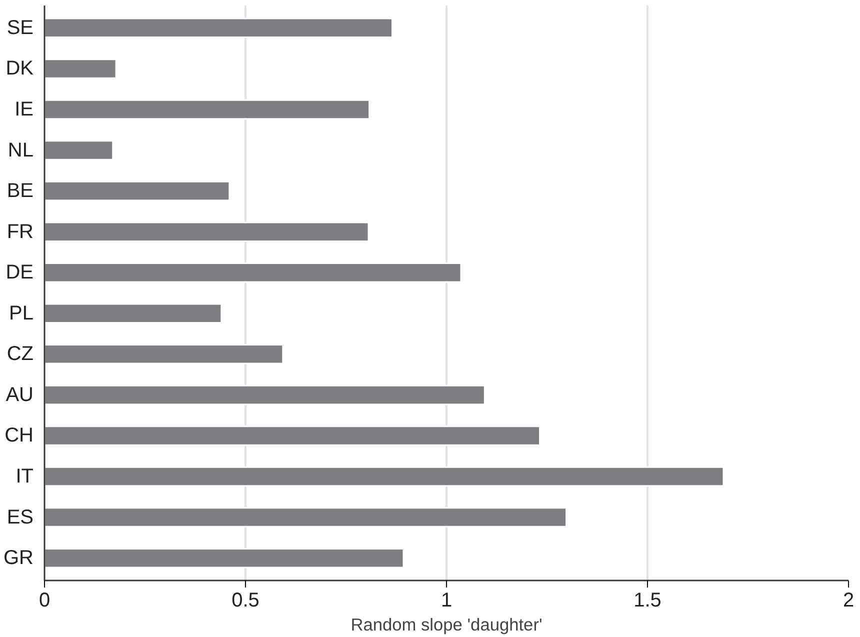 This screenshot has width=860, height=637. I want to click on y-tick-label: IT, so click(25, 477).